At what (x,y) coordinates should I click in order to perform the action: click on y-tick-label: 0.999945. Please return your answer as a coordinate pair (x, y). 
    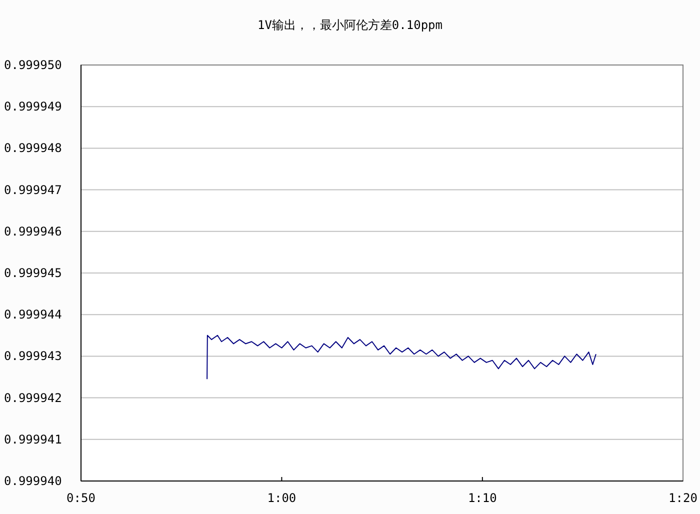
    Looking at the image, I should click on (33, 273).